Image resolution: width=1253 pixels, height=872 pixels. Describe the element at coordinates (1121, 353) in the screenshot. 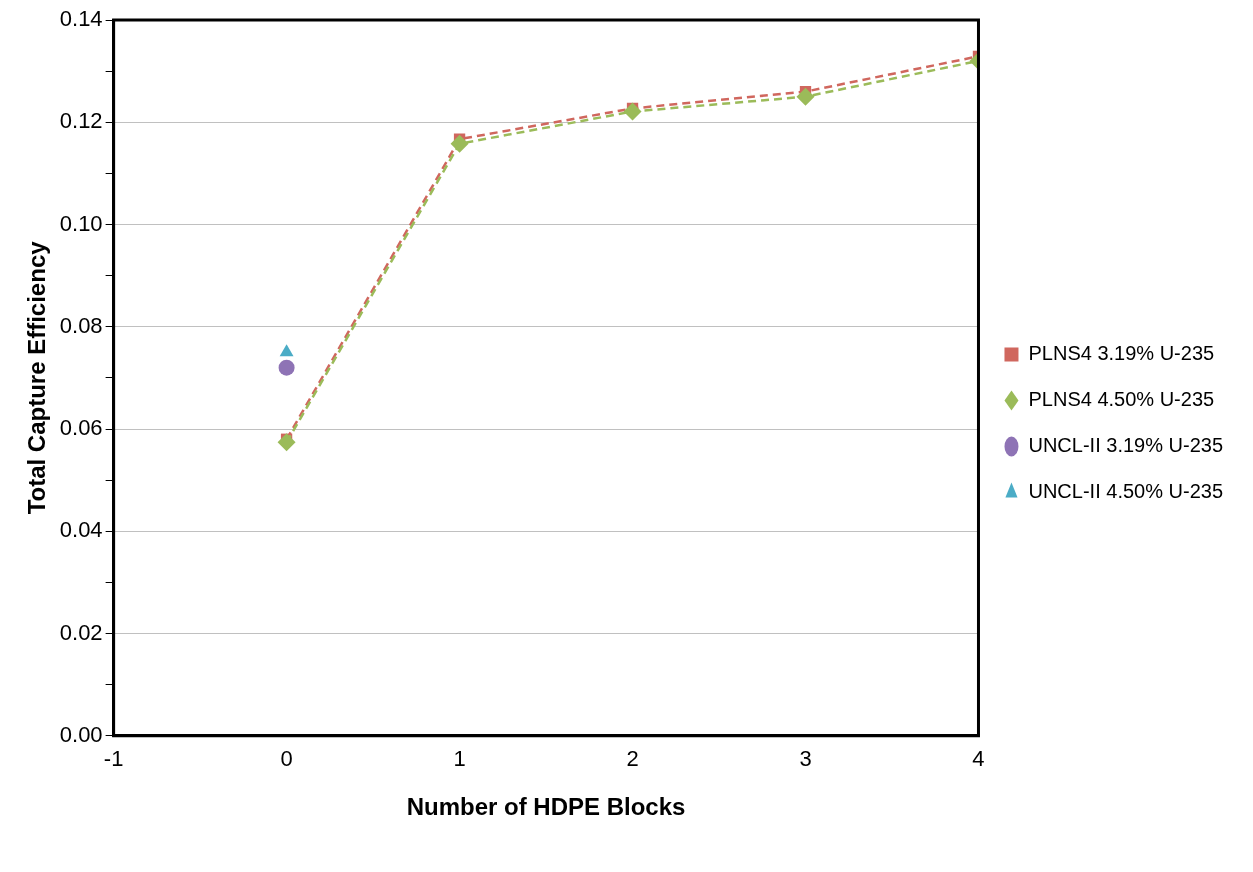

I see `legend-label: PLNS4 3.19% U-235` at that location.